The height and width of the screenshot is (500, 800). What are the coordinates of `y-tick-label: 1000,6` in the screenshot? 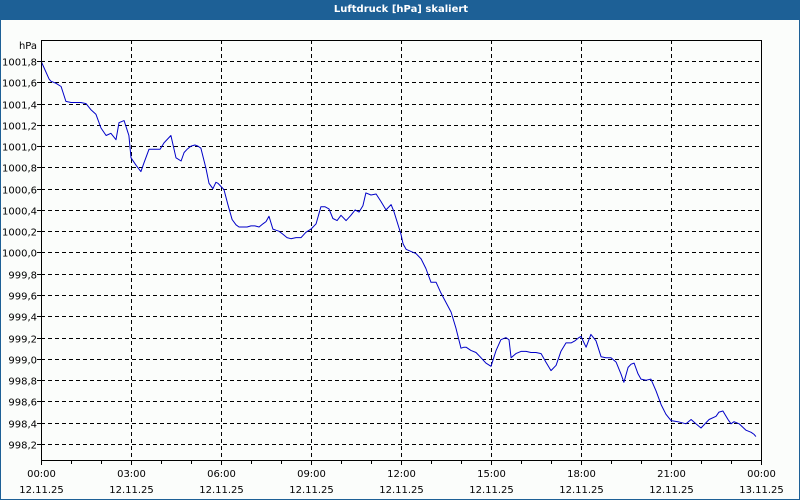 It's located at (19, 191).